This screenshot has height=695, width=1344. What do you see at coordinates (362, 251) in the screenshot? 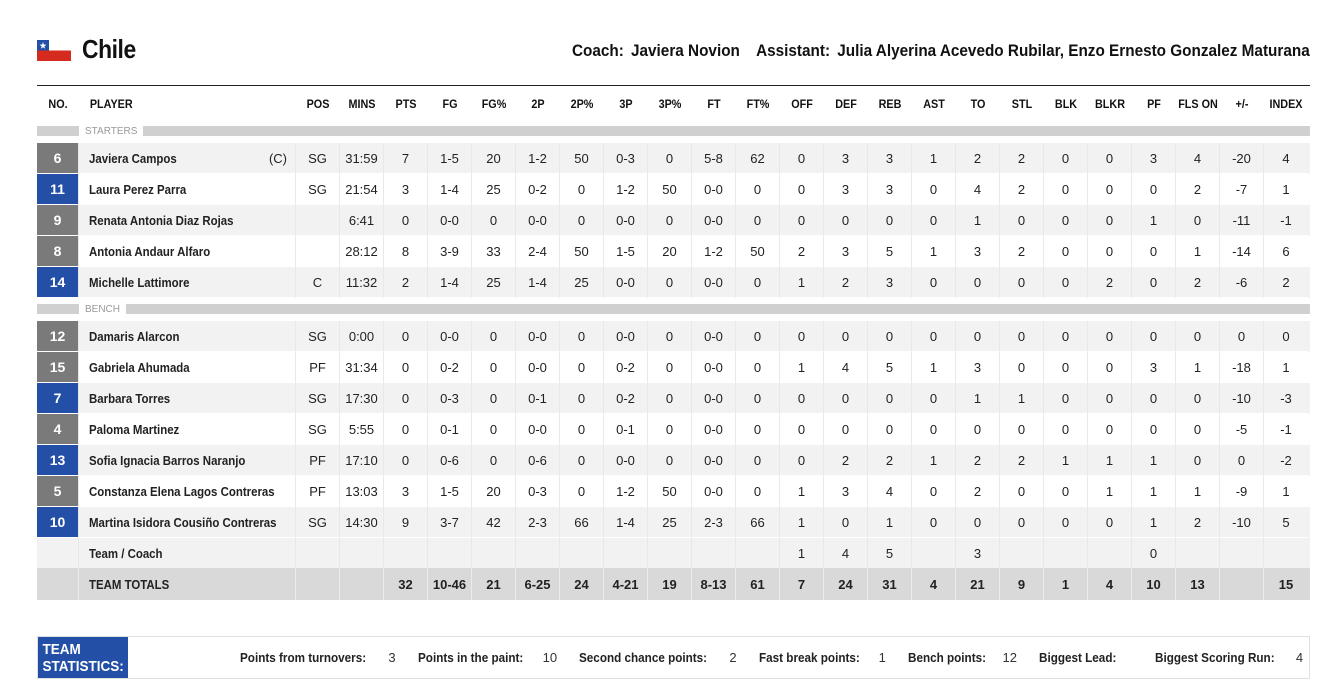
I see `stat-mins: 28:12` at bounding box center [362, 251].